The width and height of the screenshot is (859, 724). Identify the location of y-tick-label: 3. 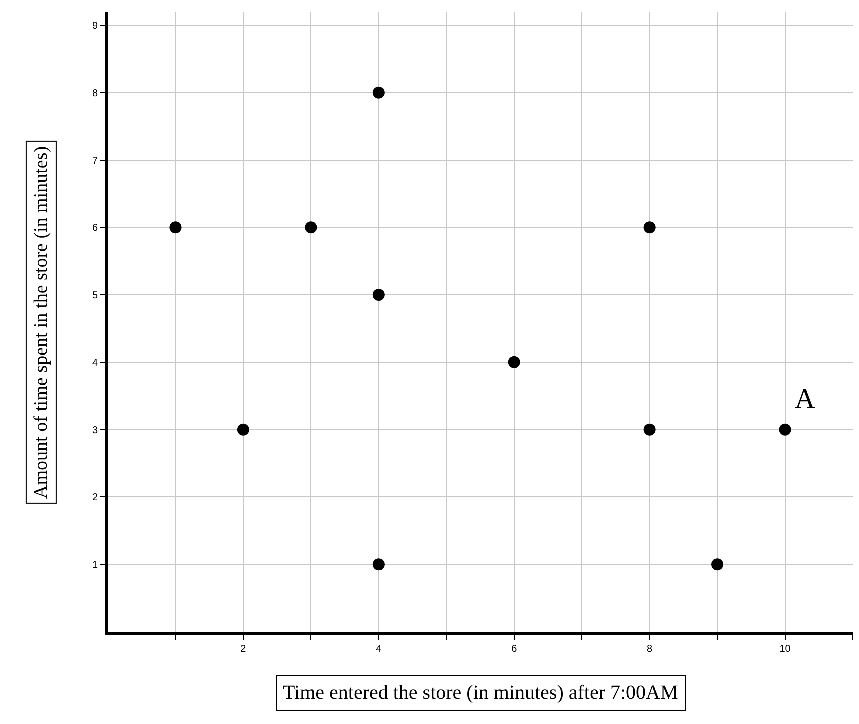
(95, 430).